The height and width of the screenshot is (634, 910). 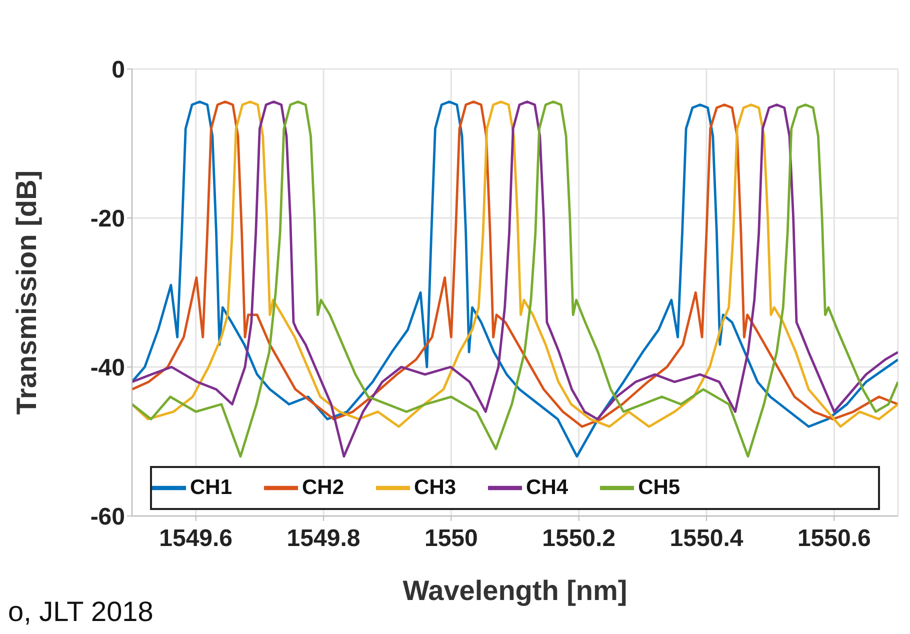 What do you see at coordinates (834, 538) in the screenshot?
I see `x-tick-label: 1550.6` at bounding box center [834, 538].